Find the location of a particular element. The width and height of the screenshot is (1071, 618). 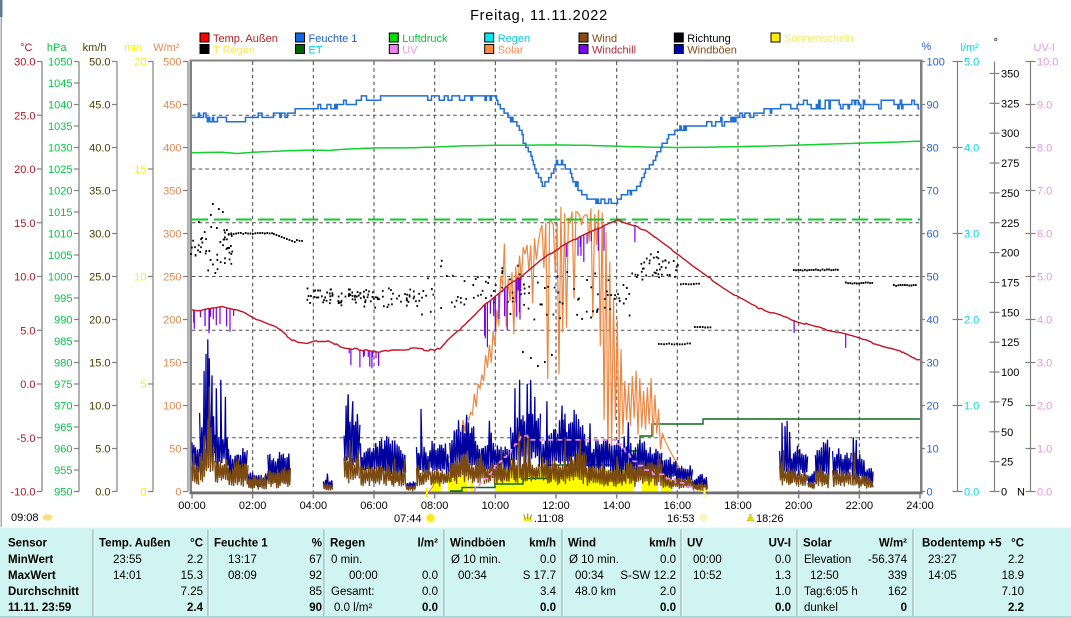

svg-text: 450 is located at coordinates (172, 106).